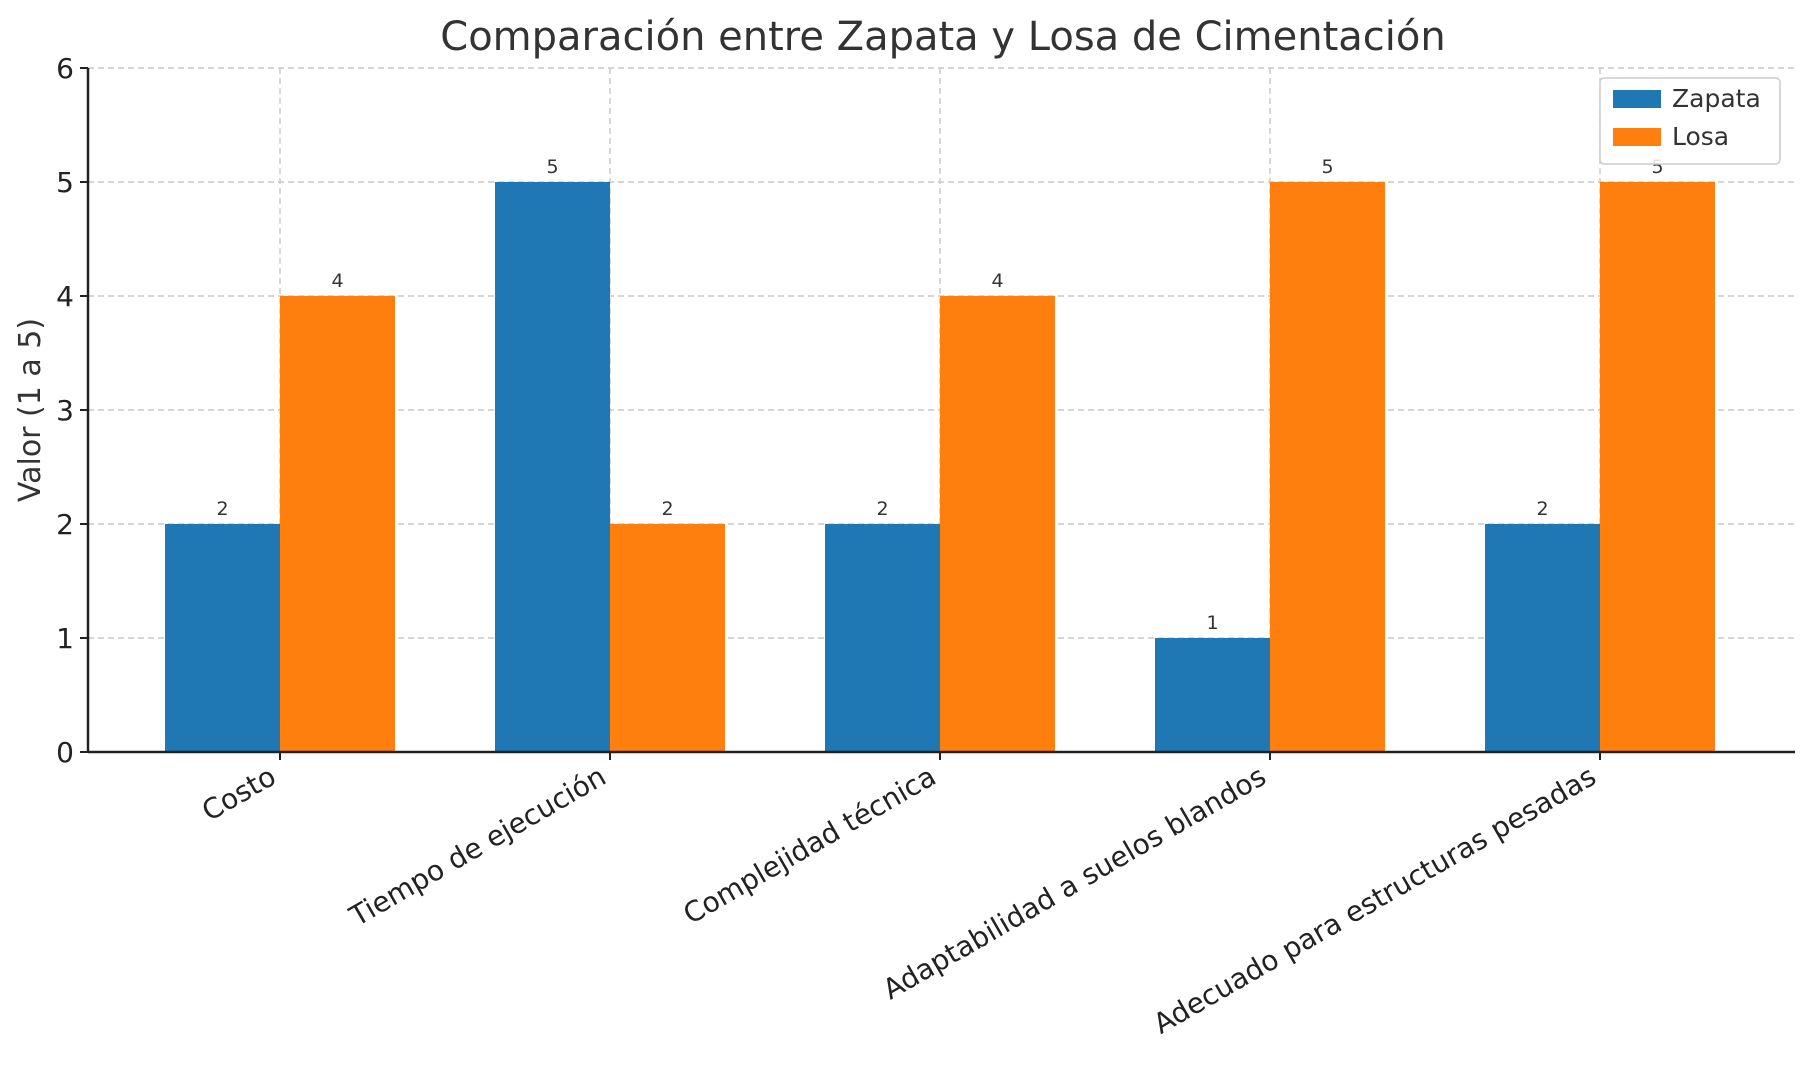 The height and width of the screenshot is (1080, 1811). Describe the element at coordinates (65, 638) in the screenshot. I see `y-tick-label: 1` at that location.